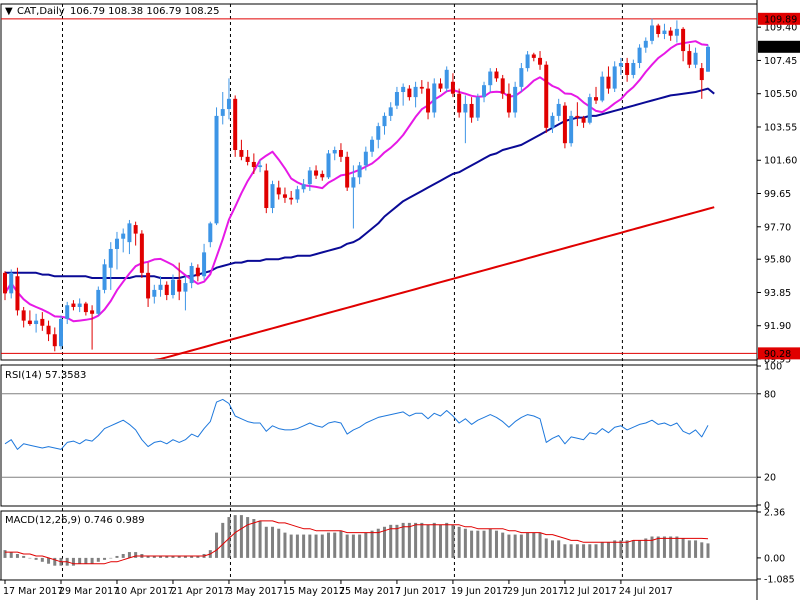 The width and height of the screenshot is (800, 600). What do you see at coordinates (780, 28) in the screenshot?
I see `price-tick-label: 109.40` at bounding box center [780, 28].